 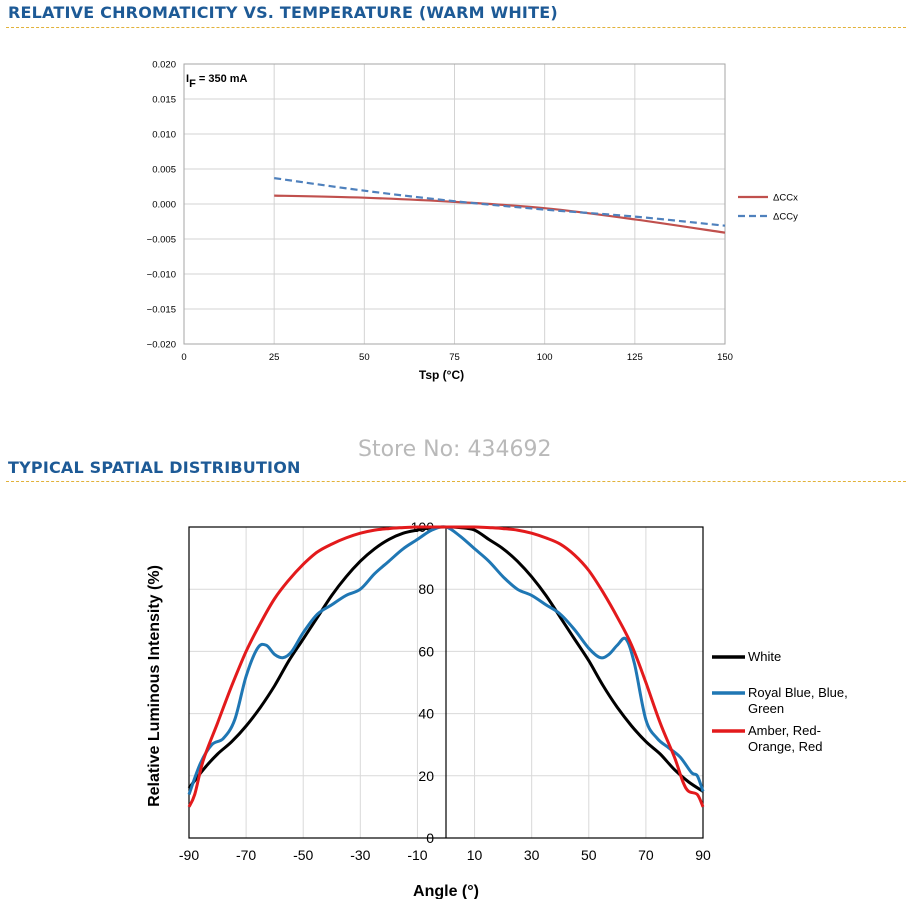 What do you see at coordinates (545, 357) in the screenshot?
I see `x-tick-label: 100` at bounding box center [545, 357].